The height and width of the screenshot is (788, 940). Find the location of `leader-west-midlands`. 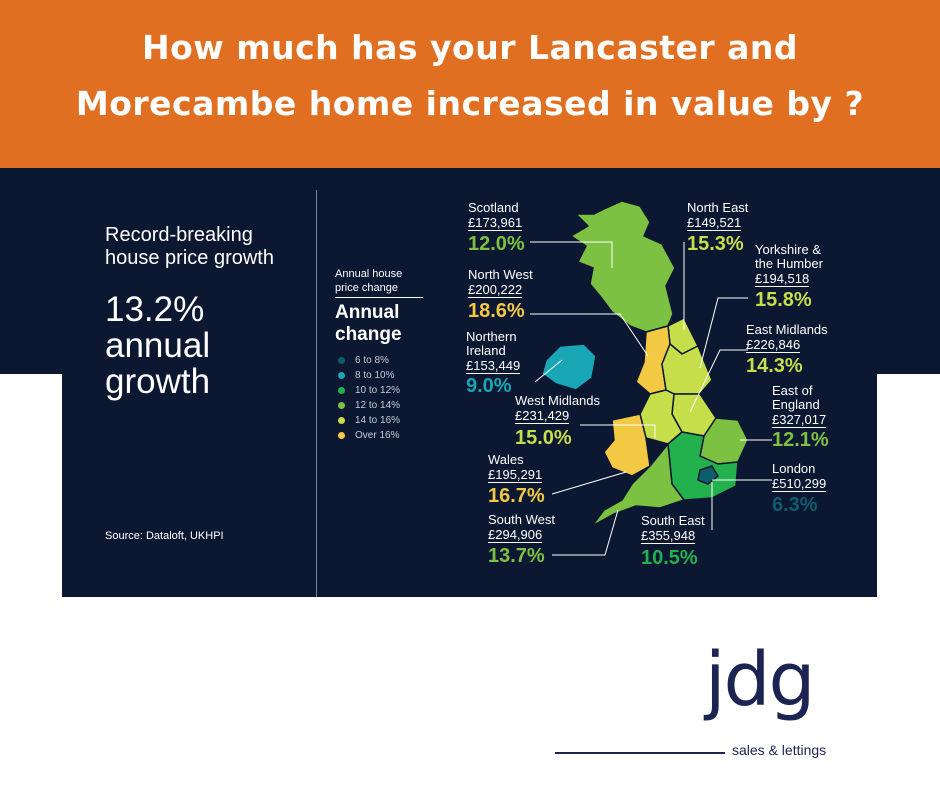

leader-west-midlands is located at coordinates (618, 431).